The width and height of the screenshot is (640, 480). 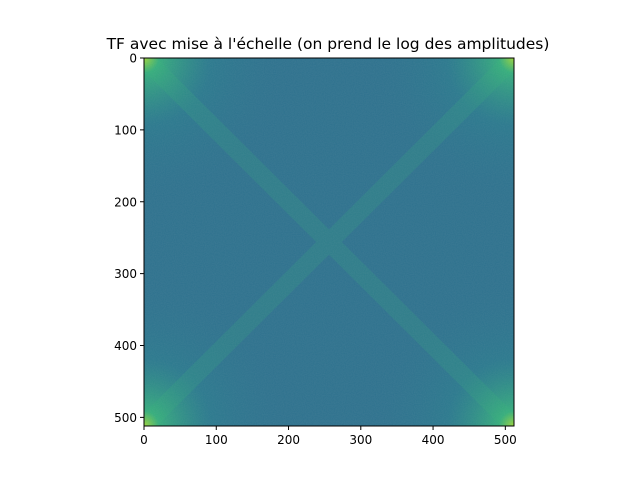 I want to click on y-tick-label: 100, so click(x=125, y=130).